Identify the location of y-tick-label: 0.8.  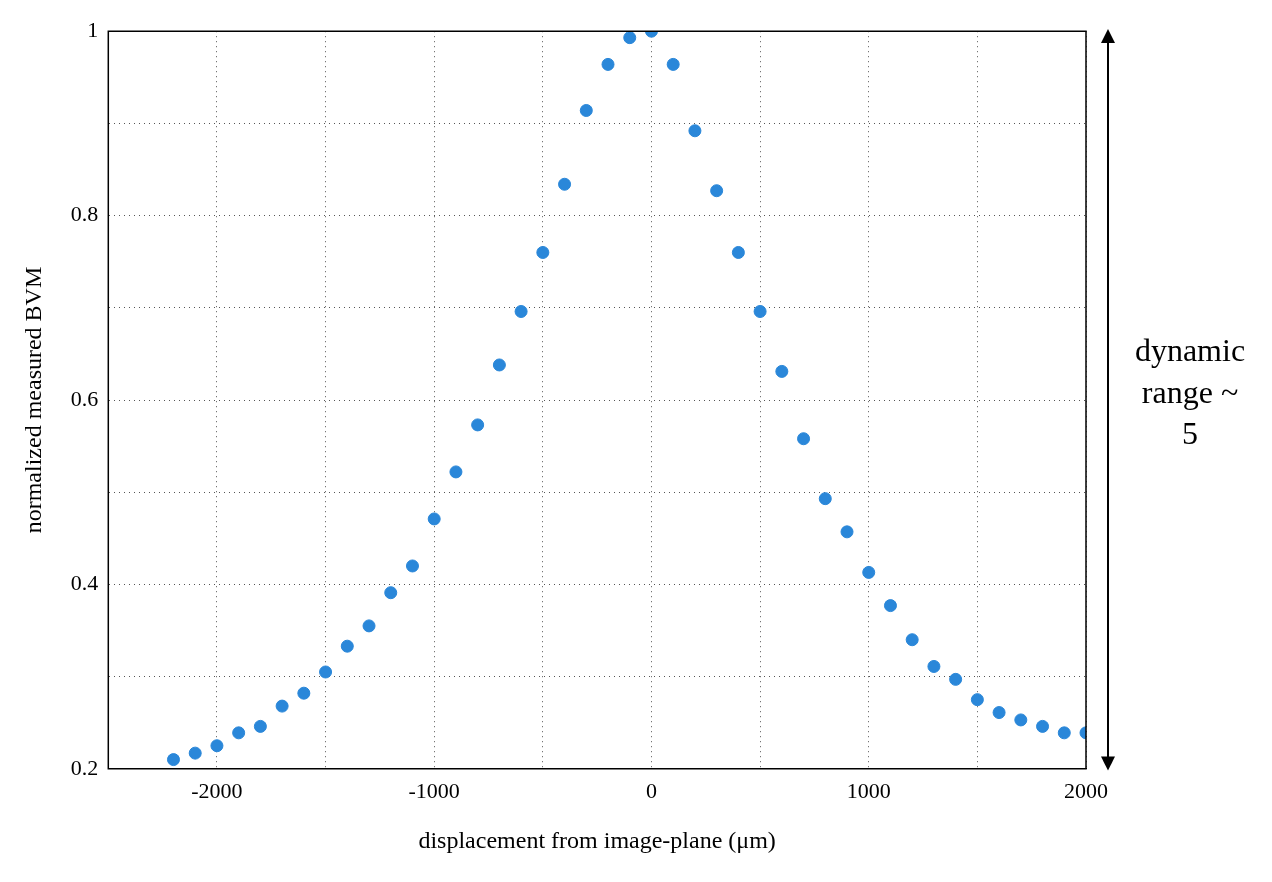
(84, 214).